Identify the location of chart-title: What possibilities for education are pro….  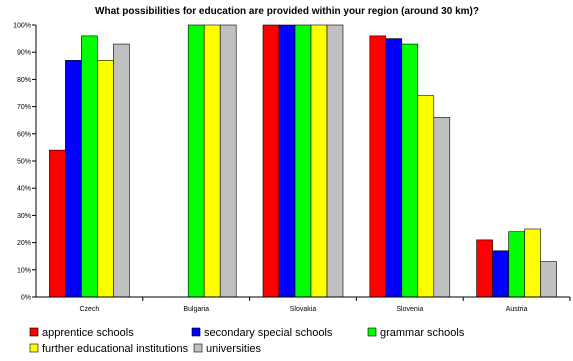
(287, 11).